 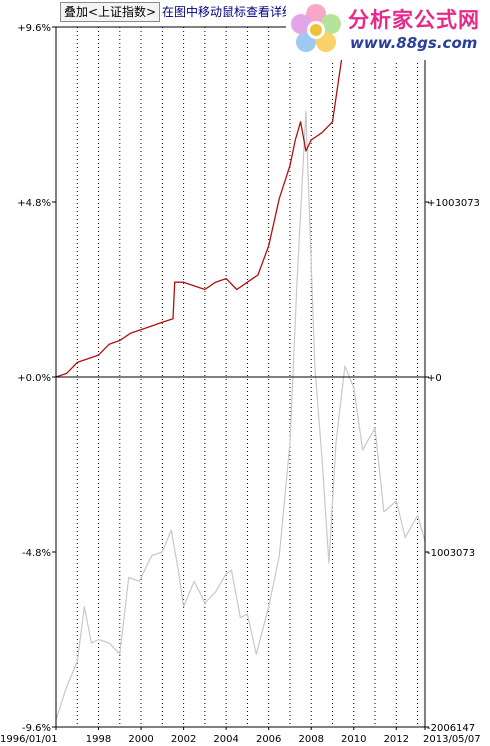 I want to click on watermark-url: www.88gs.com, so click(x=414, y=43).